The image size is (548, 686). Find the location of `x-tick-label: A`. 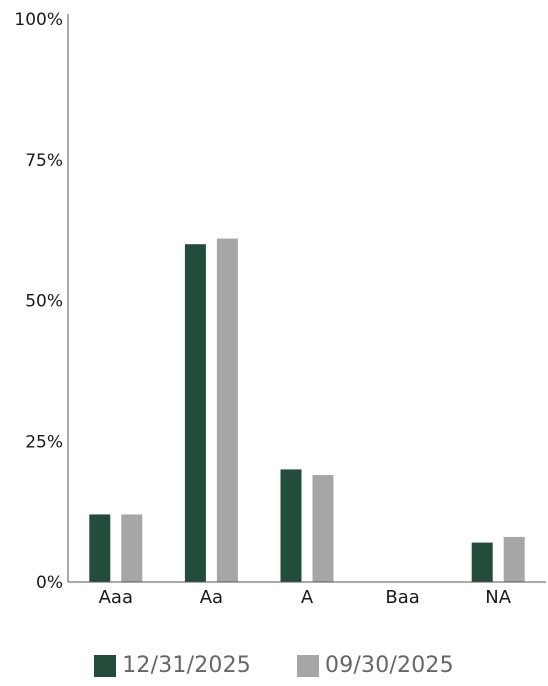

x-tick-label: A is located at coordinates (307, 597).